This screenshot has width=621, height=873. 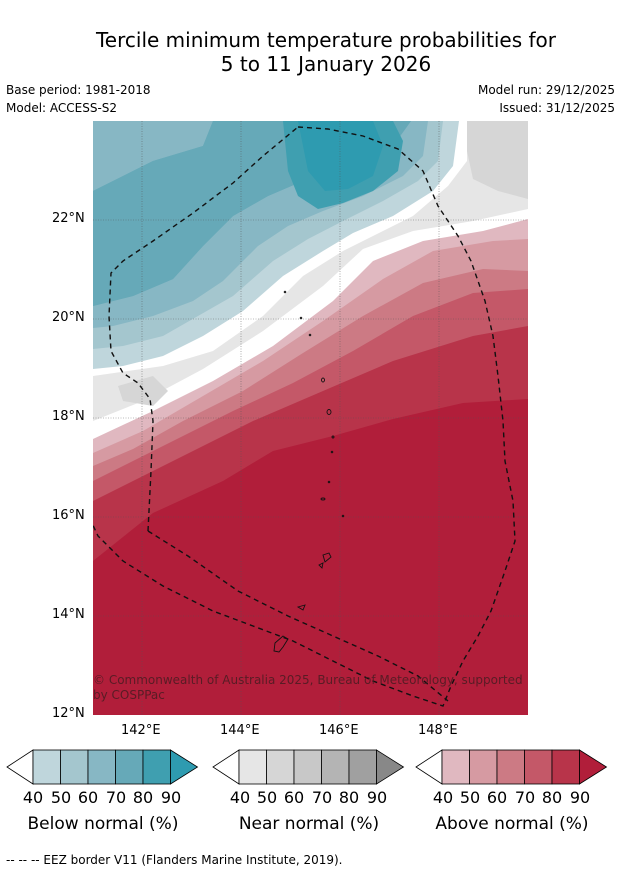 What do you see at coordinates (339, 730) in the screenshot?
I see `lon-label-146: 146°E` at bounding box center [339, 730].